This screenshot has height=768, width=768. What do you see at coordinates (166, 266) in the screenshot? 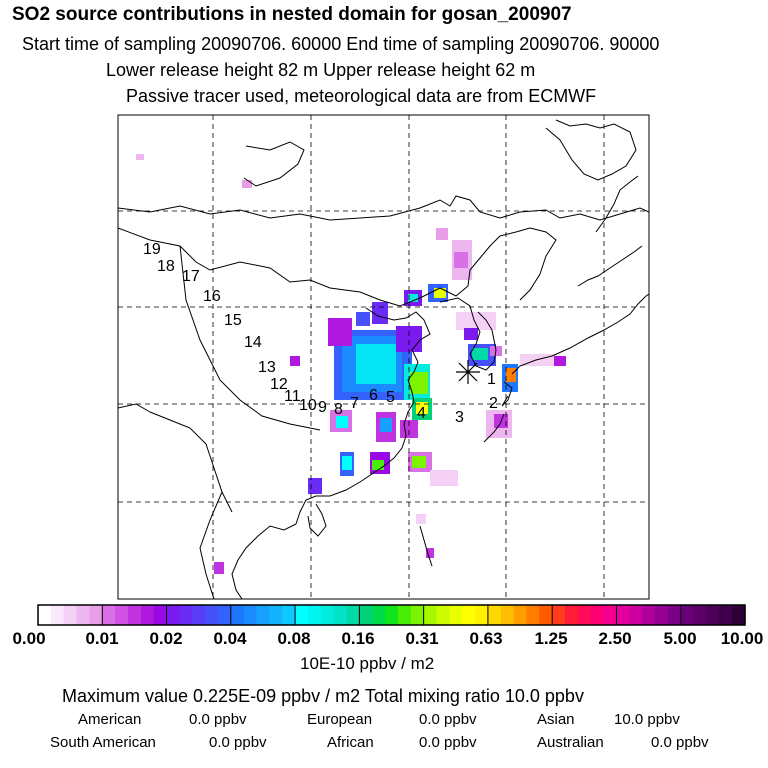
I see `trajectory-label: 18` at bounding box center [166, 266].